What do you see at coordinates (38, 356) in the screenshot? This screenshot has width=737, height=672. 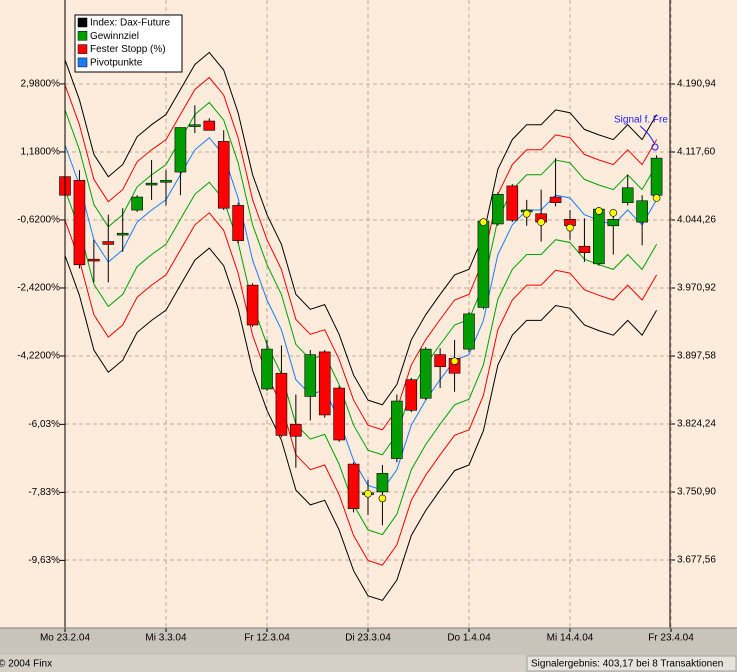 I see `y2-tick-label: -4,2200%` at bounding box center [38, 356].